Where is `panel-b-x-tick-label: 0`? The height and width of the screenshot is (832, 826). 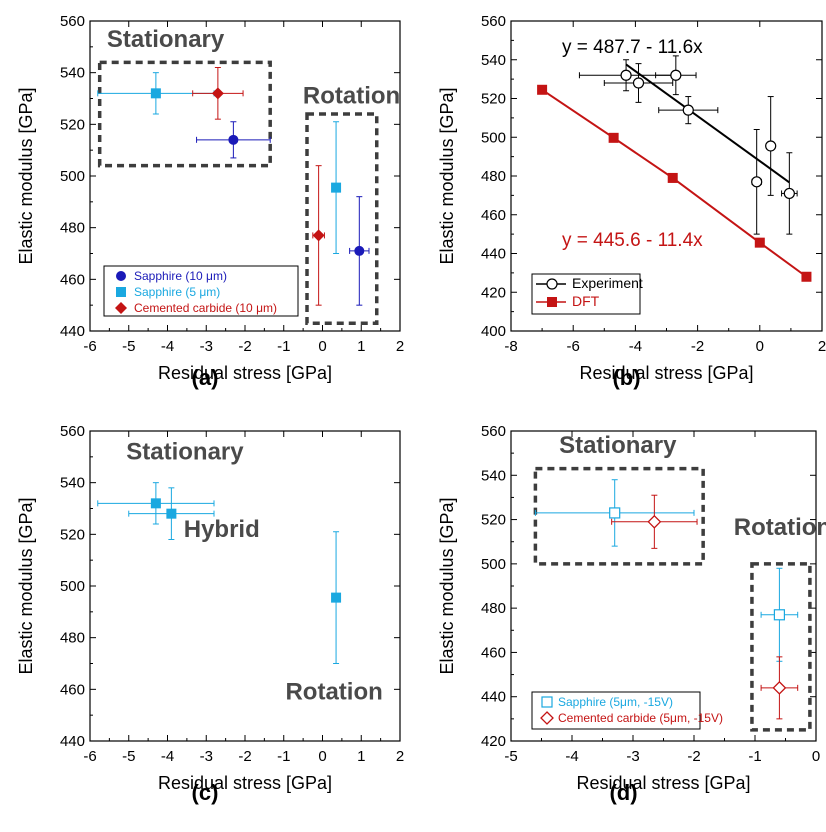 panel-b-x-tick-label: 0 is located at coordinates (760, 346).